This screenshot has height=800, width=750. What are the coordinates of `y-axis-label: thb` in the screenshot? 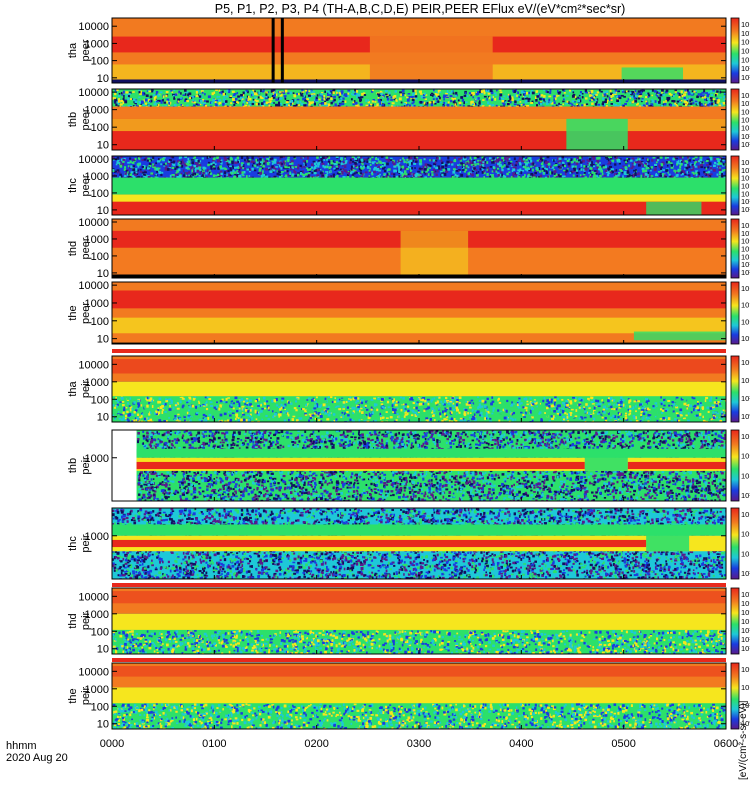 It's located at (73, 119).